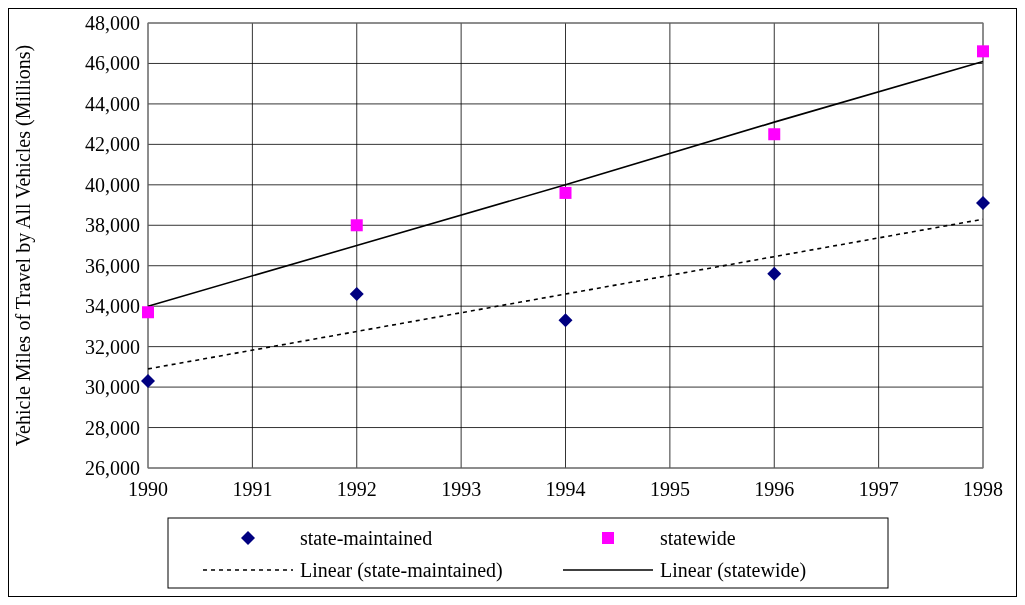 This screenshot has width=1025, height=605. I want to click on y-tick-label: 44,000, so click(112, 103).